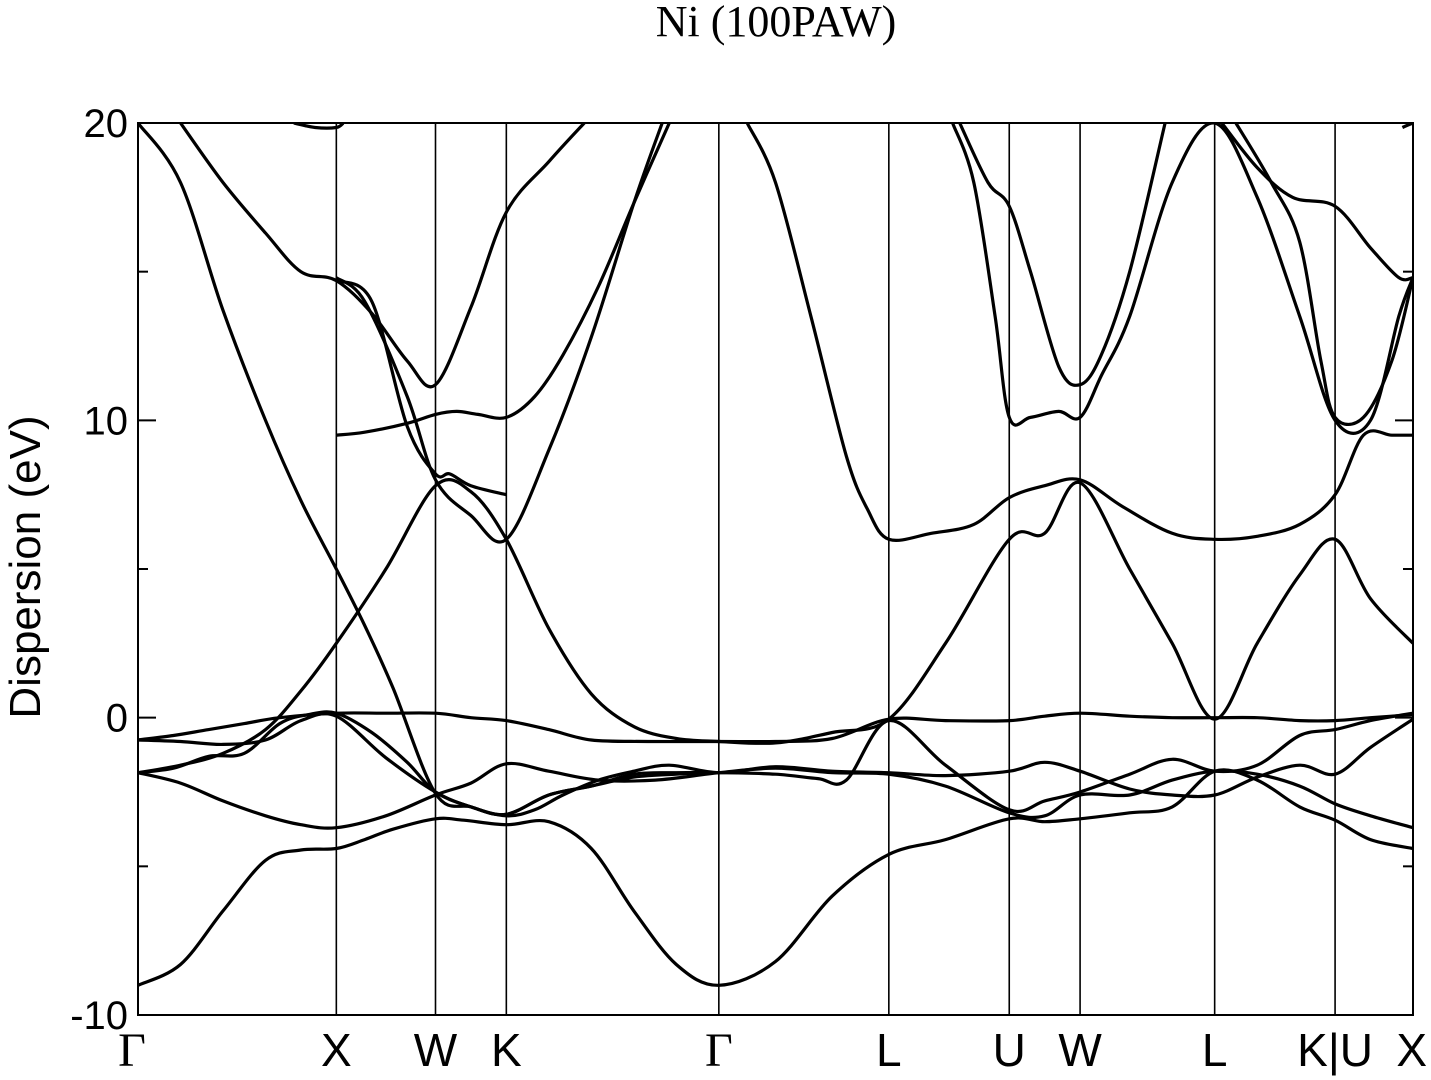 The width and height of the screenshot is (1431, 1080). What do you see at coordinates (776, 23) in the screenshot?
I see `chart-title: Ni (100PAW)` at bounding box center [776, 23].